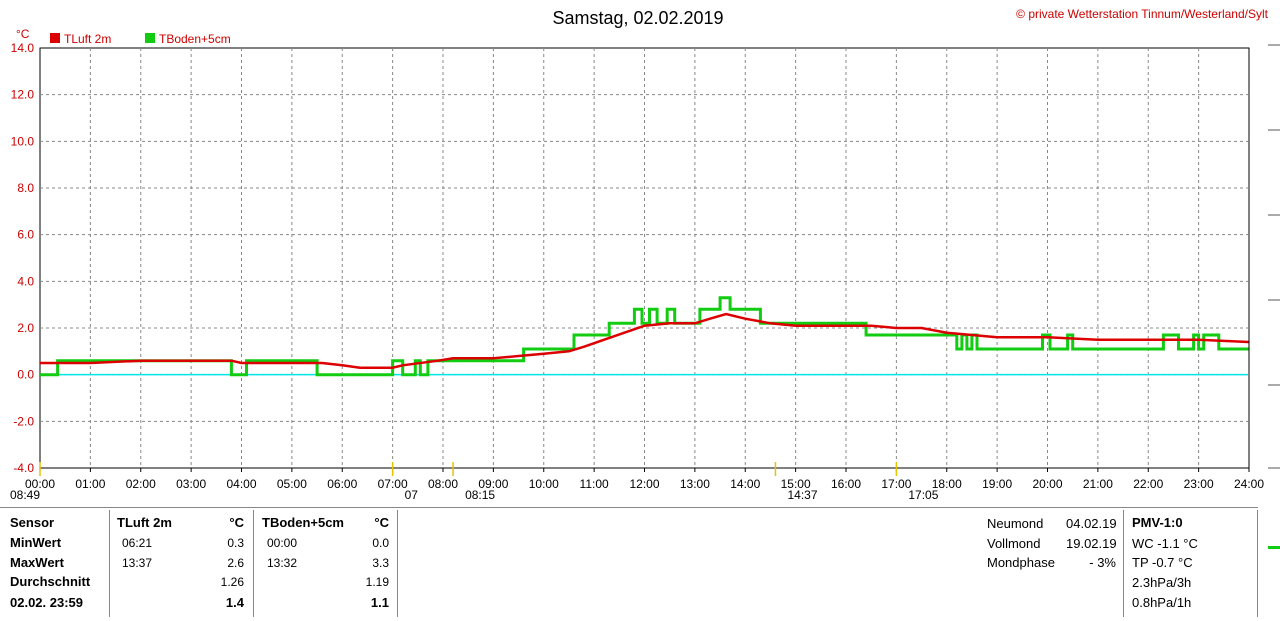  What do you see at coordinates (195, 39) in the screenshot?
I see `legend-label-tboden: TBoden+5cm` at bounding box center [195, 39].